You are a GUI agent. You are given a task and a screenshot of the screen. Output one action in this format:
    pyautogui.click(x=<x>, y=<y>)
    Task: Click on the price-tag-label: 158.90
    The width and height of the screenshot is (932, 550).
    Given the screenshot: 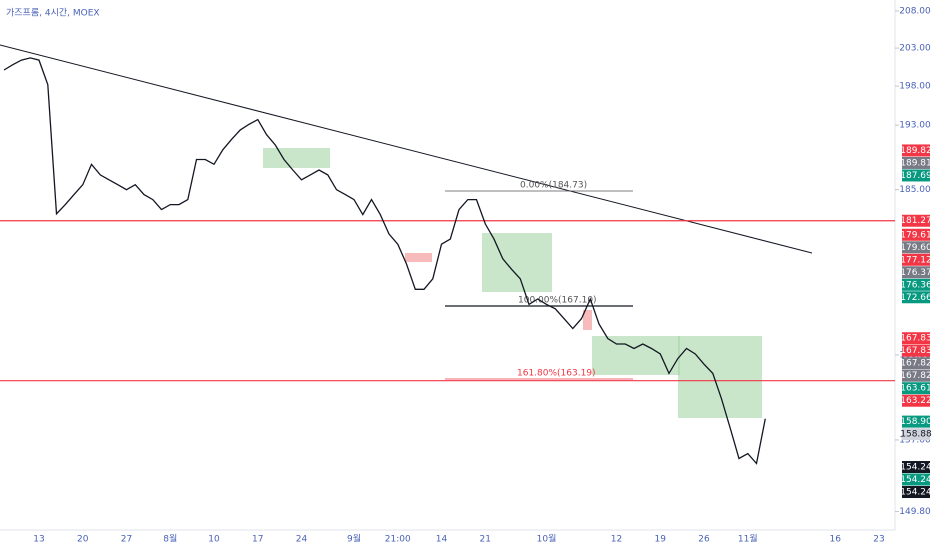 What is the action you would take?
    pyautogui.click(x=916, y=422)
    